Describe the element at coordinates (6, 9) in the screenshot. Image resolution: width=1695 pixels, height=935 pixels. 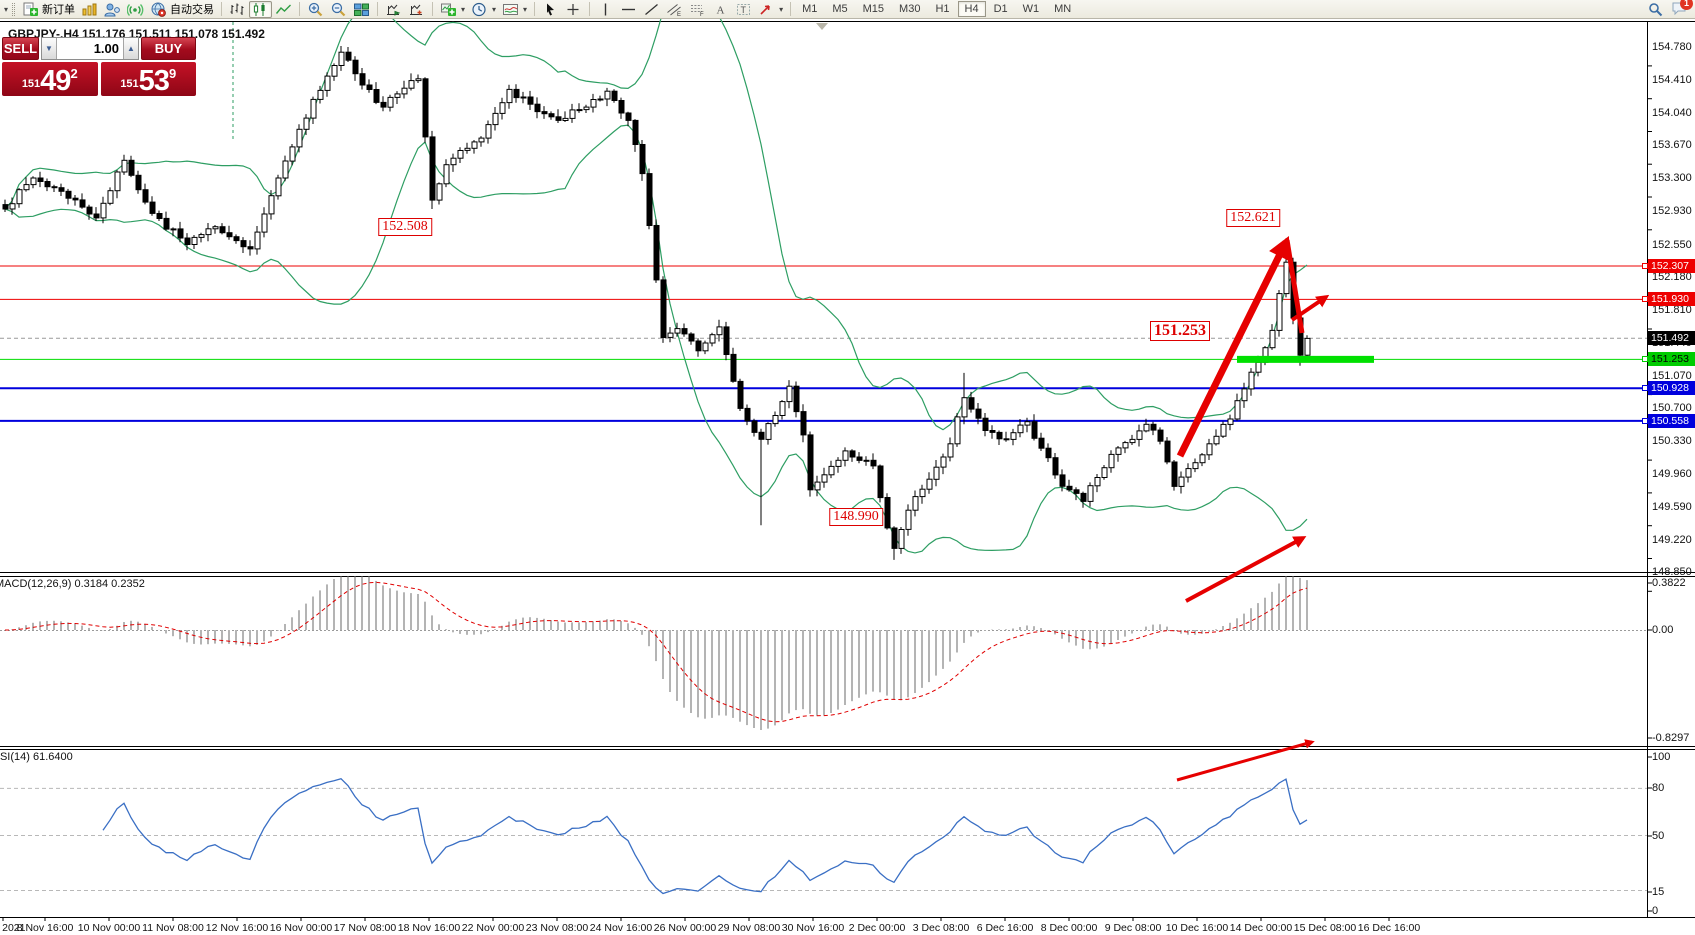
I see `toolbar-overflow-icon: ▾` at that location.